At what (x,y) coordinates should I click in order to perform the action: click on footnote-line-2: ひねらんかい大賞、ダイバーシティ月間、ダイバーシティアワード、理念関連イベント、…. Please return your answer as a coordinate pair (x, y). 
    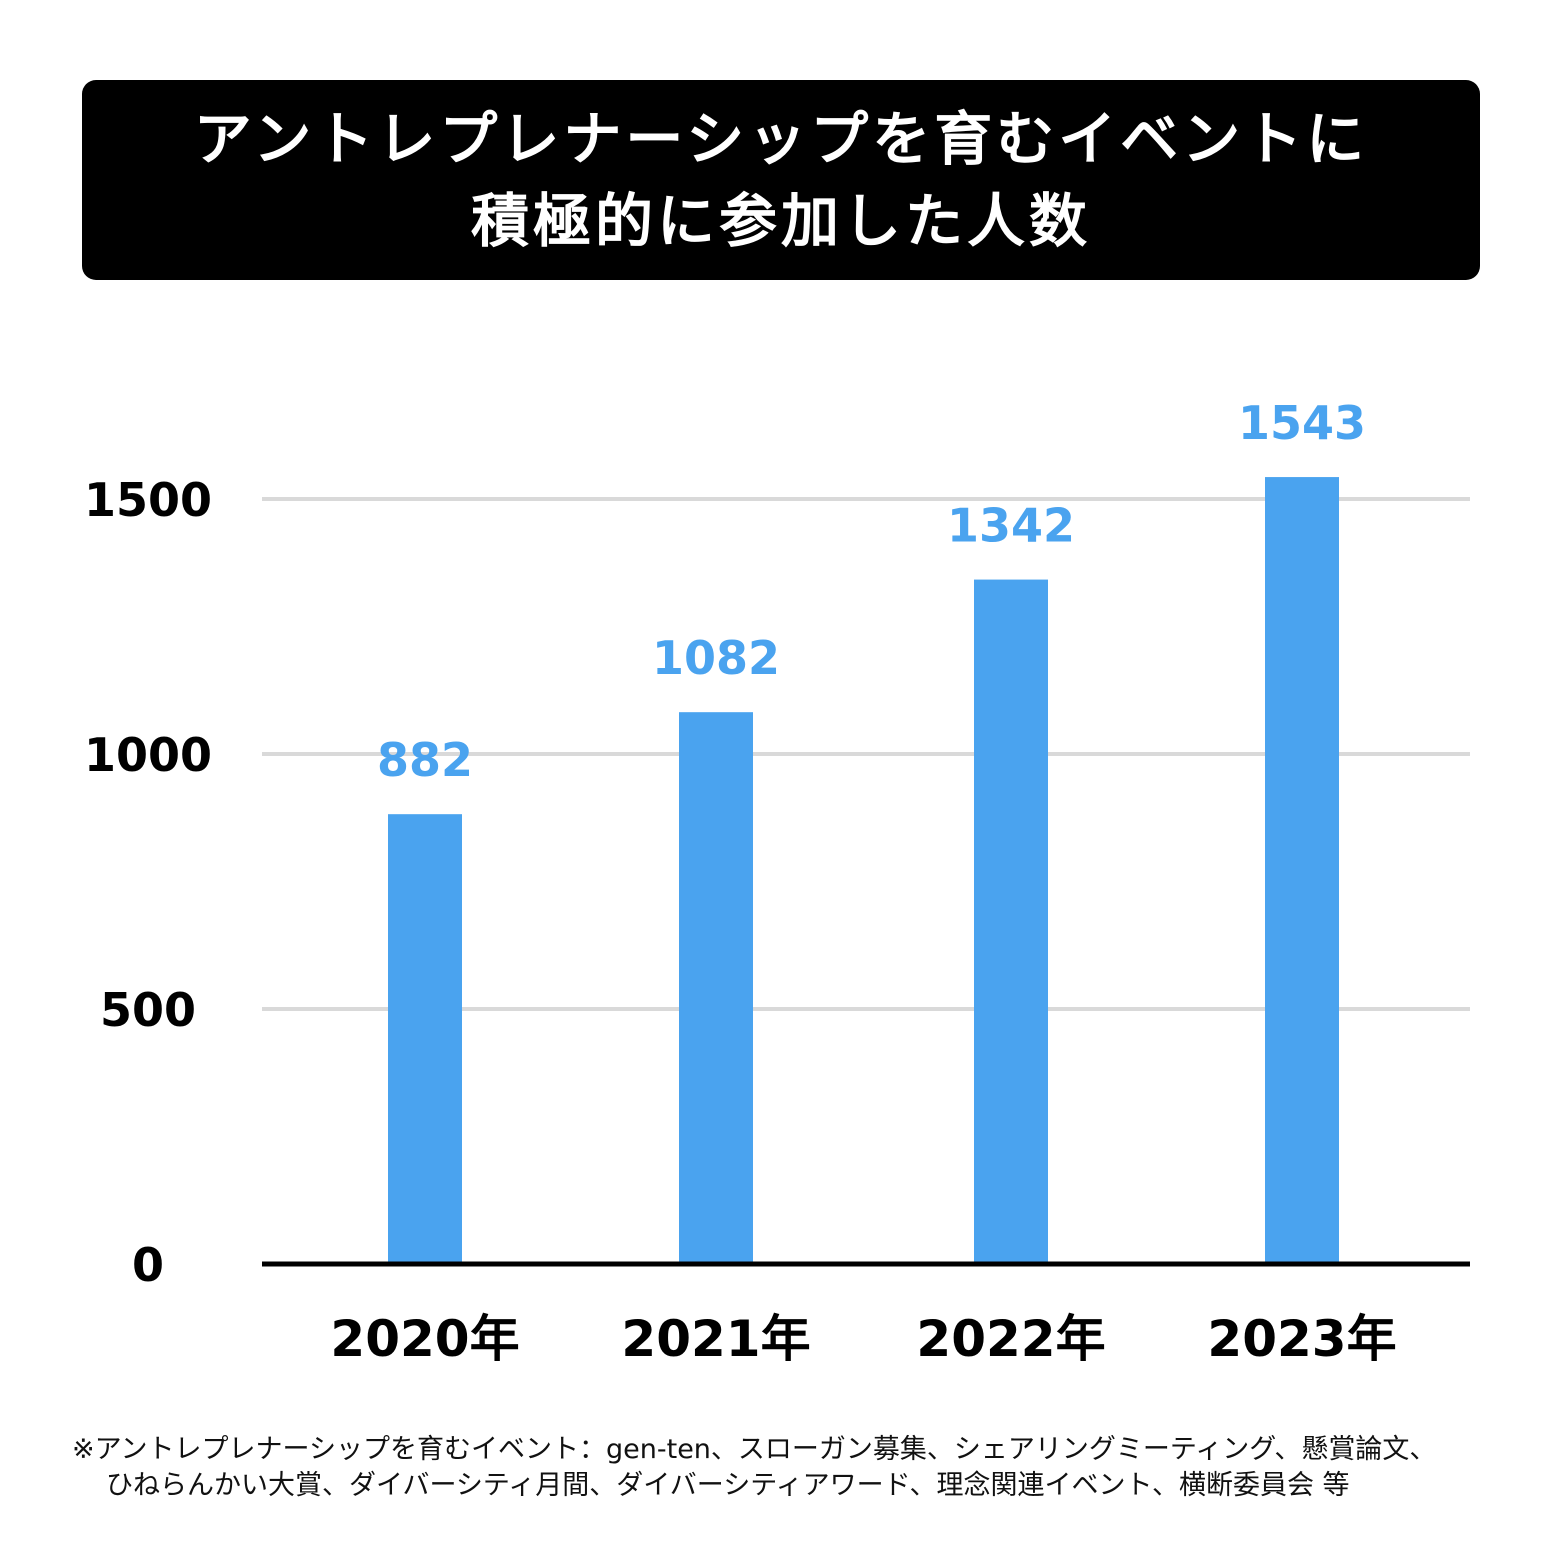
    Looking at the image, I should click on (728, 1485).